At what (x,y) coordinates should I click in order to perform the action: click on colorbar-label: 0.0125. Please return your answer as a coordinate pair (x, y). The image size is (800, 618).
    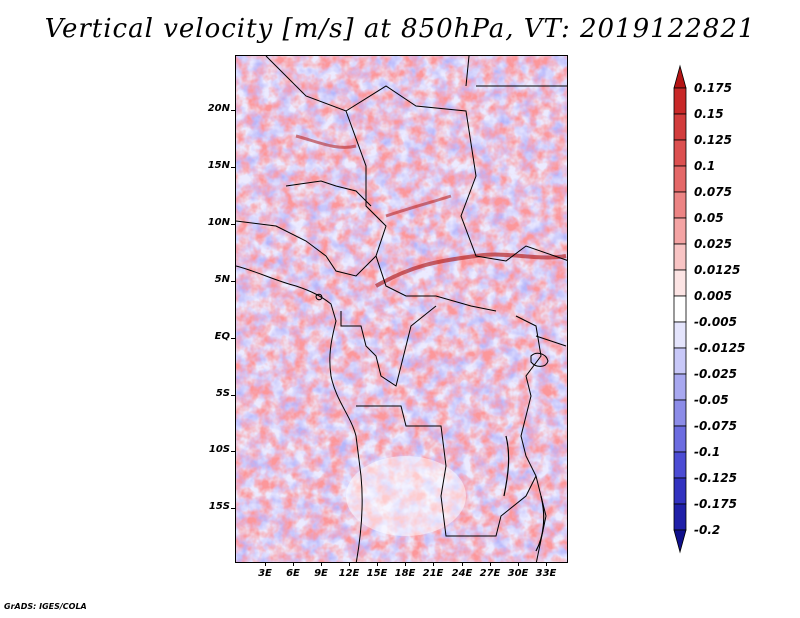
    Looking at the image, I should click on (717, 270).